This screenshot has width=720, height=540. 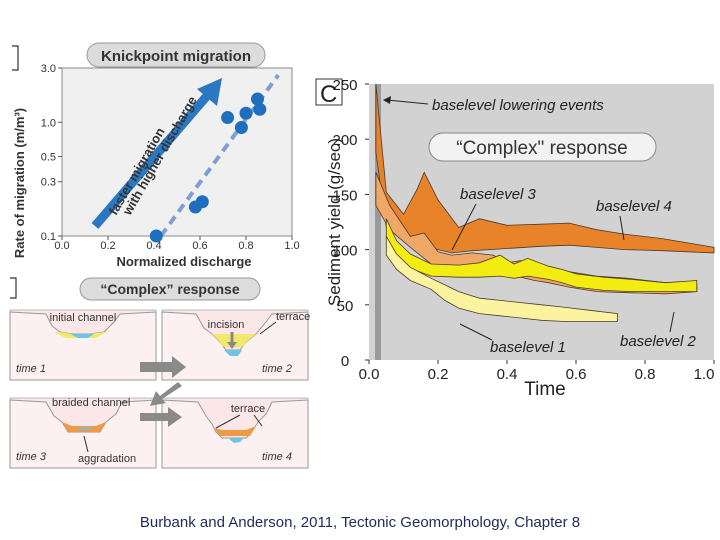 What do you see at coordinates (576, 374) in the screenshot?
I see `panel-c-xtick-label: 0.6` at bounding box center [576, 374].